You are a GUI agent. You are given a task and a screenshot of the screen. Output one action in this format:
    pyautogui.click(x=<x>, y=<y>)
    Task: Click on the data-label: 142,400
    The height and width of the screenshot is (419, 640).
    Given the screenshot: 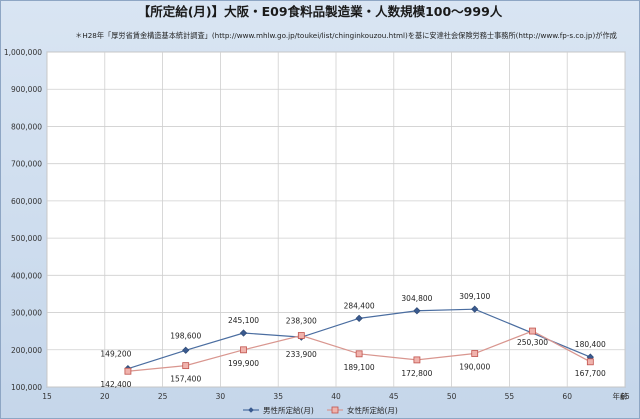 What is the action you would take?
    pyautogui.click(x=115, y=384)
    